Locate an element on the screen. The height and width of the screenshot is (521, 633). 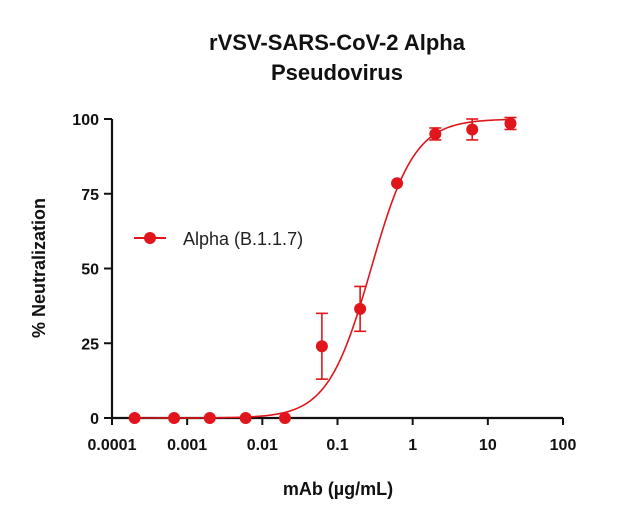
x-tick-label: 0.01 is located at coordinates (262, 445).